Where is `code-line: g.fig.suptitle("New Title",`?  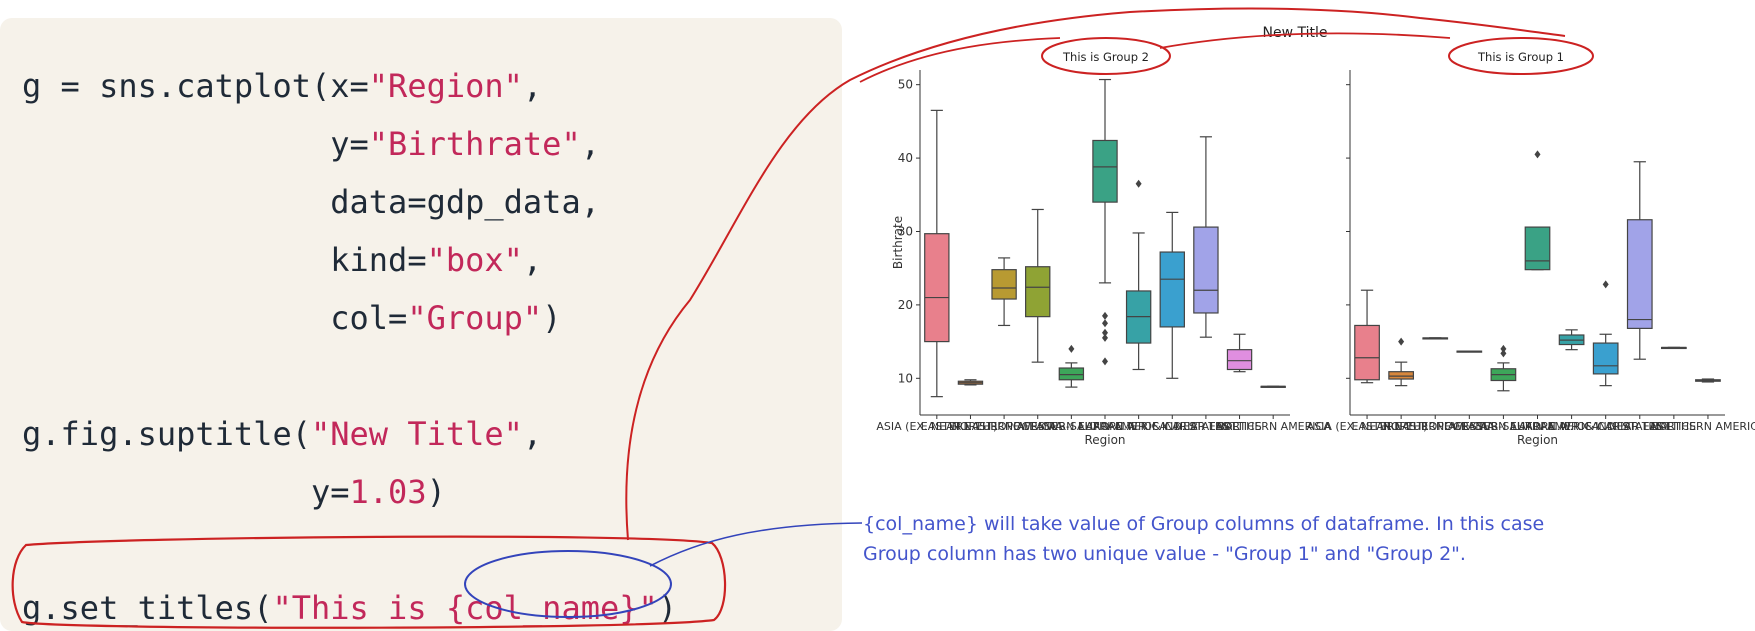 code-line: g.fig.suptitle("New Title", is located at coordinates (282, 434).